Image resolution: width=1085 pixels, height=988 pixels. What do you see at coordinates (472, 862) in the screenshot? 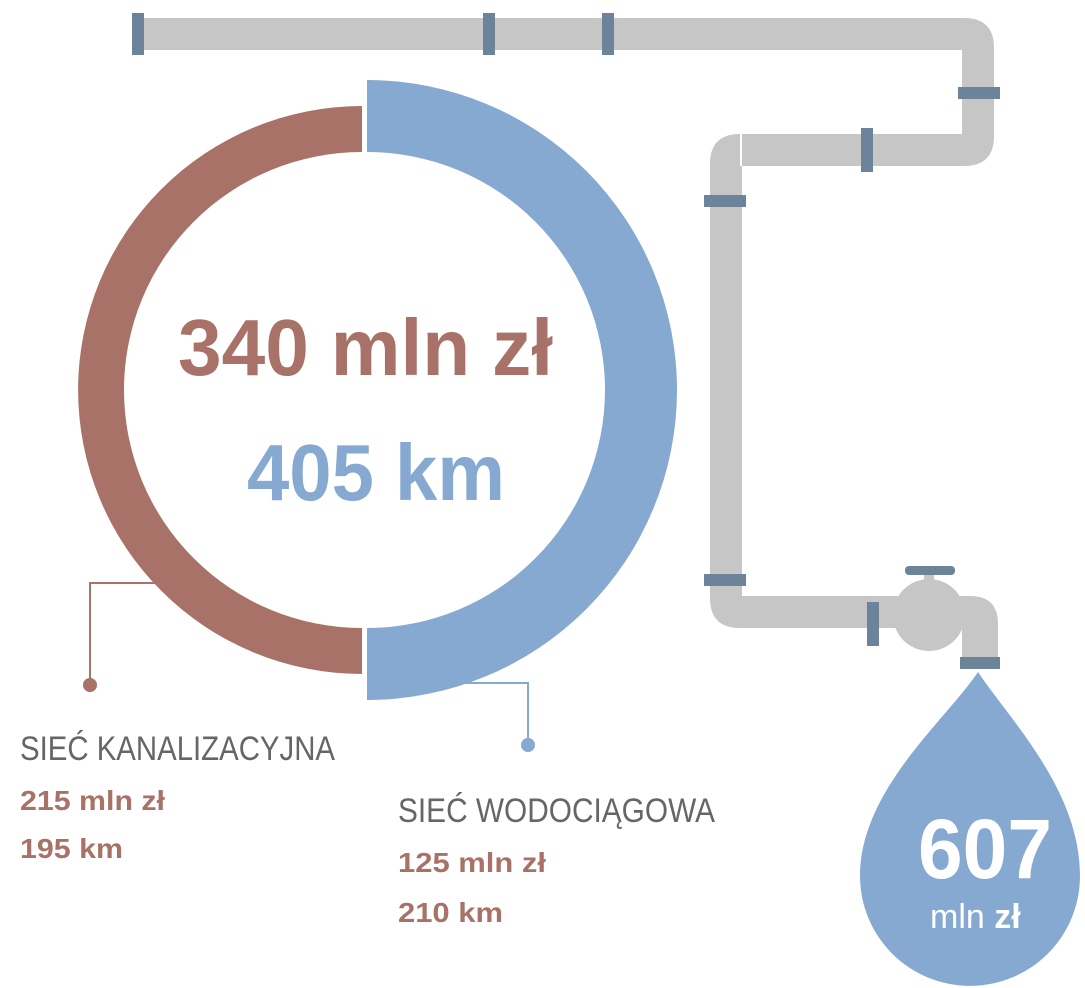
I see `water-amount: 125 mln zł` at bounding box center [472, 862].